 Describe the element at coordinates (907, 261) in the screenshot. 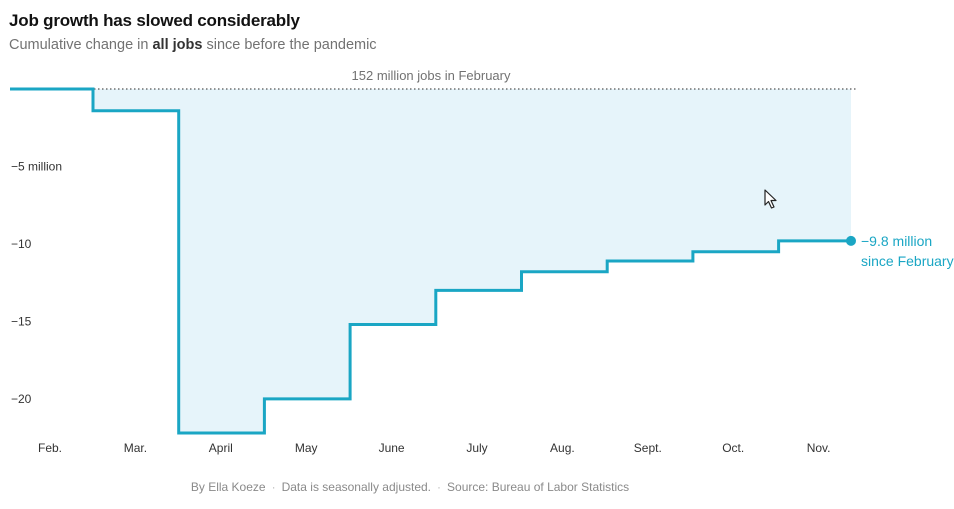

I see `end-annotation-line-2: since February` at that location.